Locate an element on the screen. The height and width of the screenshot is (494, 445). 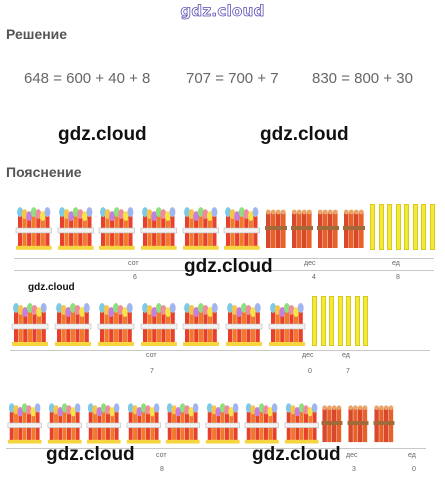
value-ones: 8 is located at coordinates (398, 277).